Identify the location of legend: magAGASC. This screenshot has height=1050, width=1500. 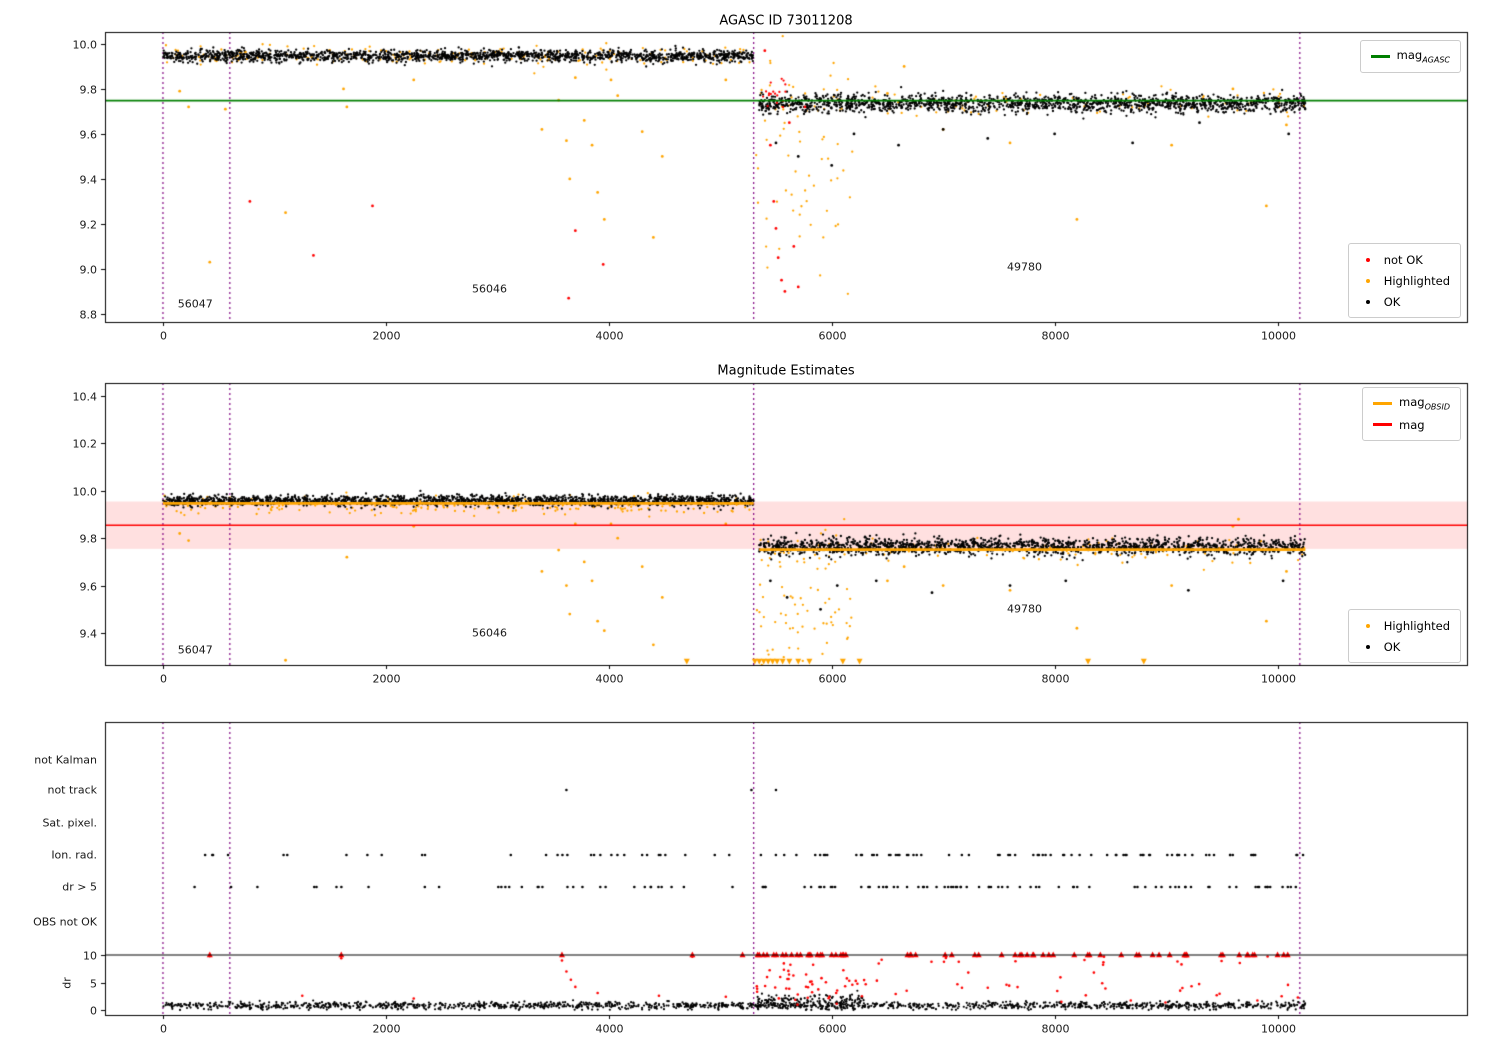
(1410, 56).